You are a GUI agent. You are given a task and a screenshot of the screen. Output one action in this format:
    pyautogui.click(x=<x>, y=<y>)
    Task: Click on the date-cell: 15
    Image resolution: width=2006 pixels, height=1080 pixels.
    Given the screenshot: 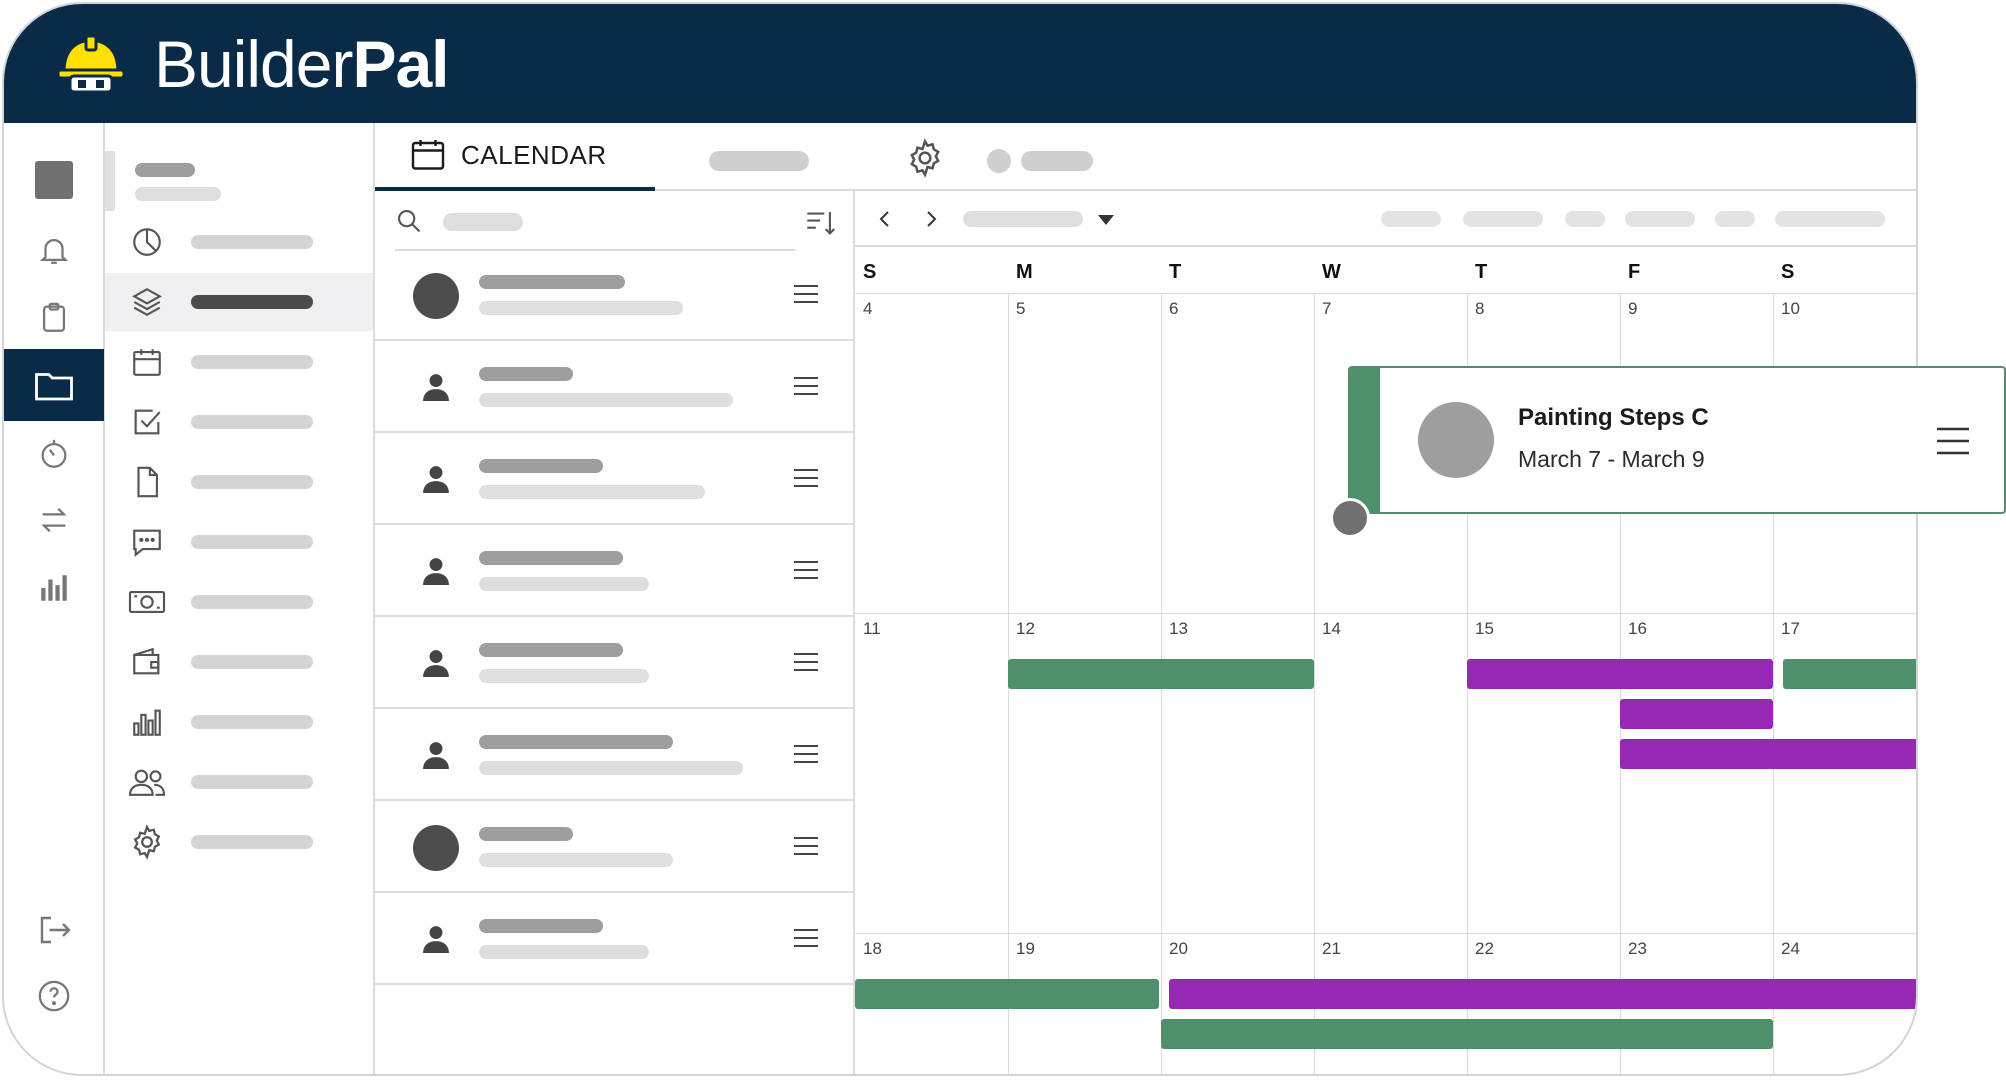 What is the action you would take?
    pyautogui.click(x=1484, y=628)
    